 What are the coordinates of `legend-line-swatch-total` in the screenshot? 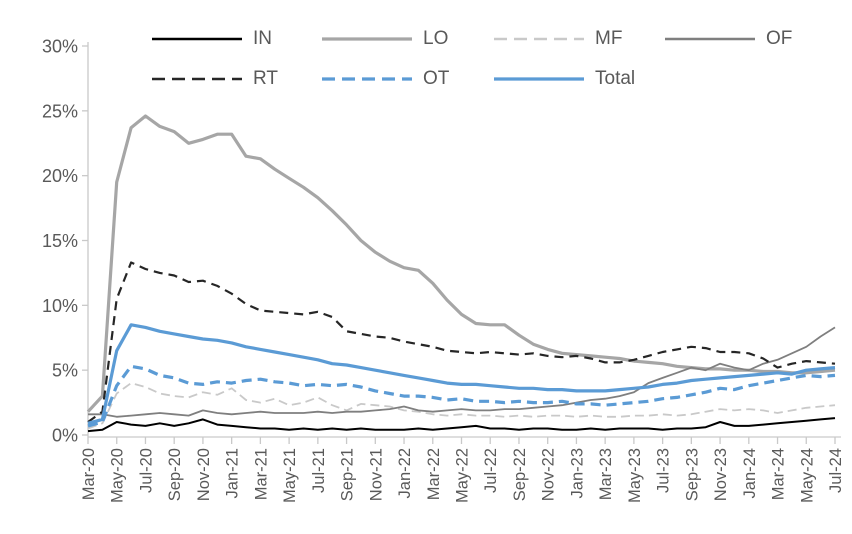 It's located at (539, 79).